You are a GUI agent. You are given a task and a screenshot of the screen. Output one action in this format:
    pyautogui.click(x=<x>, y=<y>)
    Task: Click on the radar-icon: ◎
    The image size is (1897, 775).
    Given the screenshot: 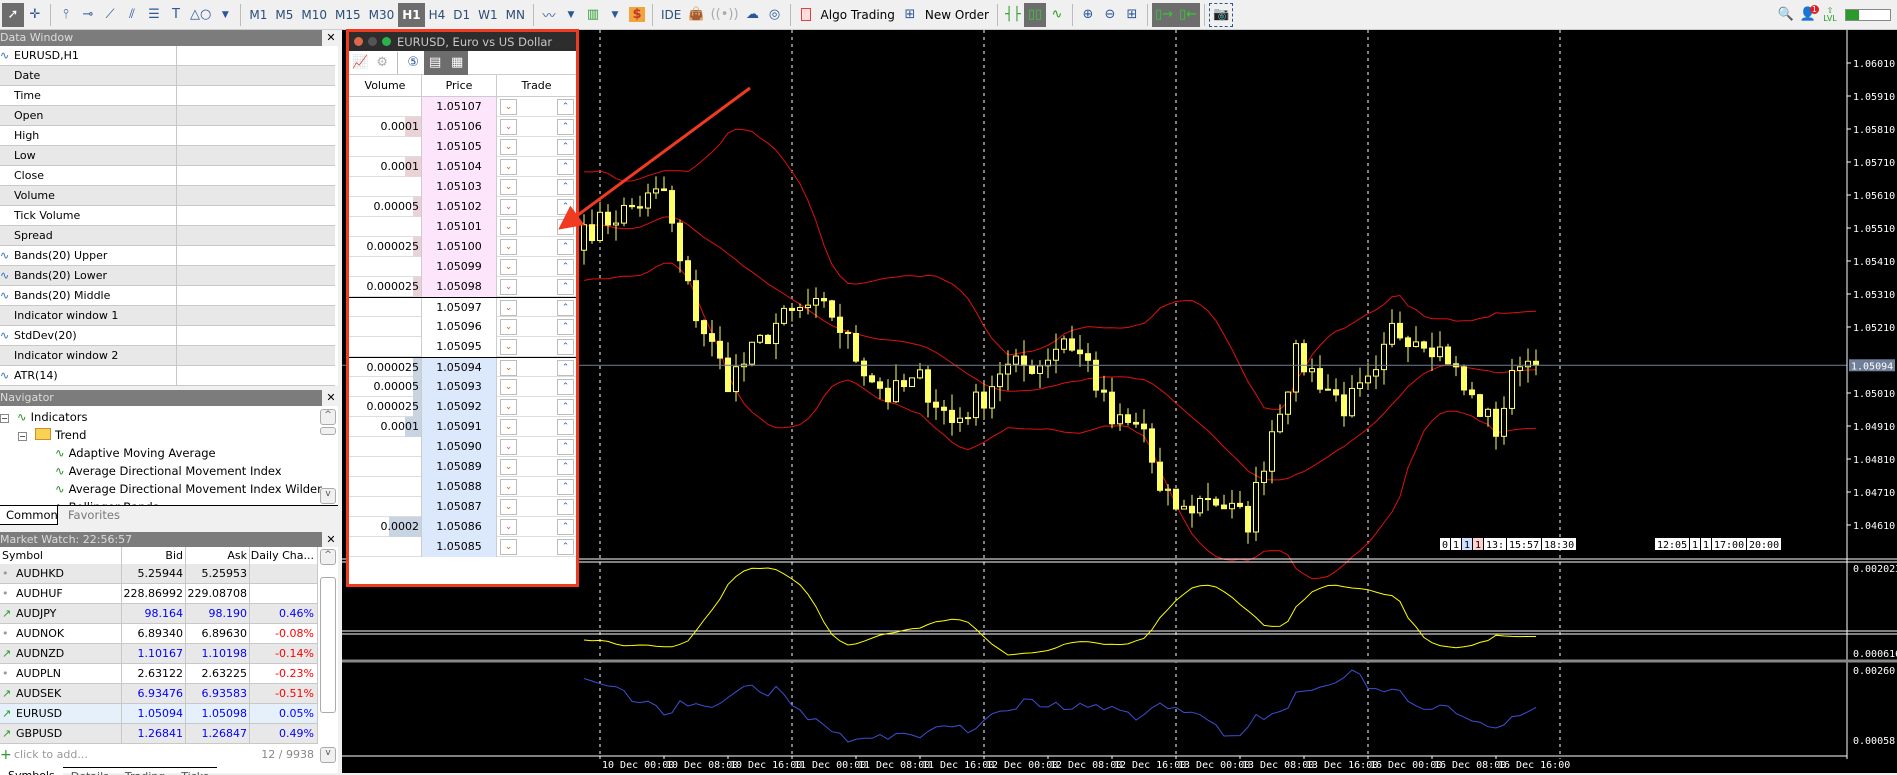 What is the action you would take?
    pyautogui.click(x=774, y=14)
    